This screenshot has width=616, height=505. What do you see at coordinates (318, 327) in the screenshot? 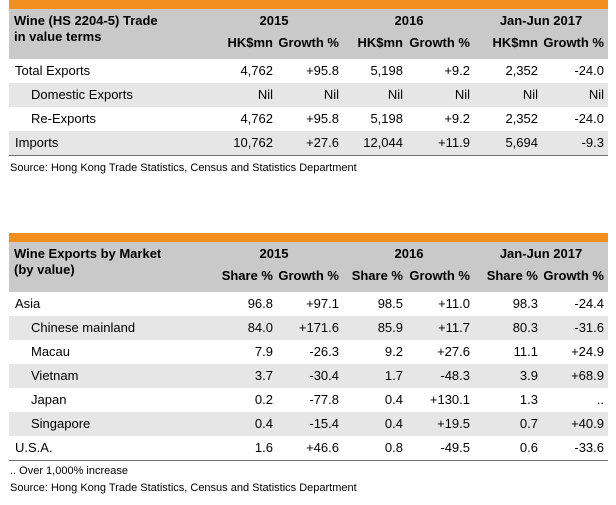
I see `table-cell: +171.6` at bounding box center [318, 327].